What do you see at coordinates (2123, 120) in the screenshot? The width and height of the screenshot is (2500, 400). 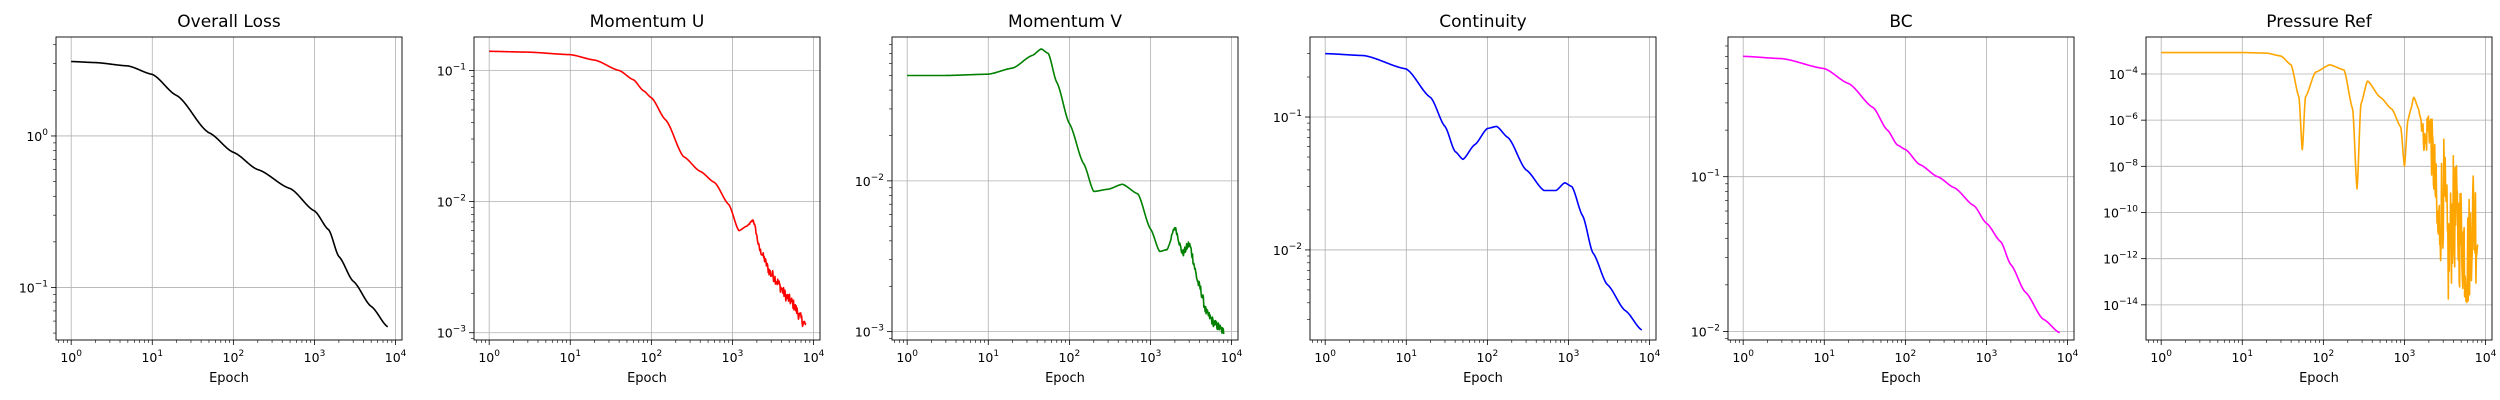 I see `y-tick-label: 10⁻⁶` at bounding box center [2123, 120].